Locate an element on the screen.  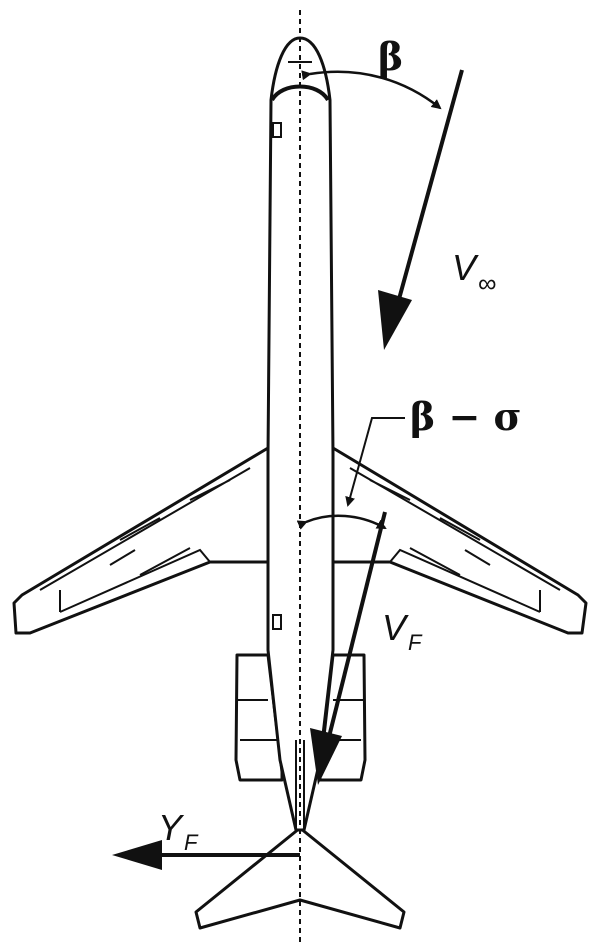
y-f-arrowhead is located at coordinates (137, 855).